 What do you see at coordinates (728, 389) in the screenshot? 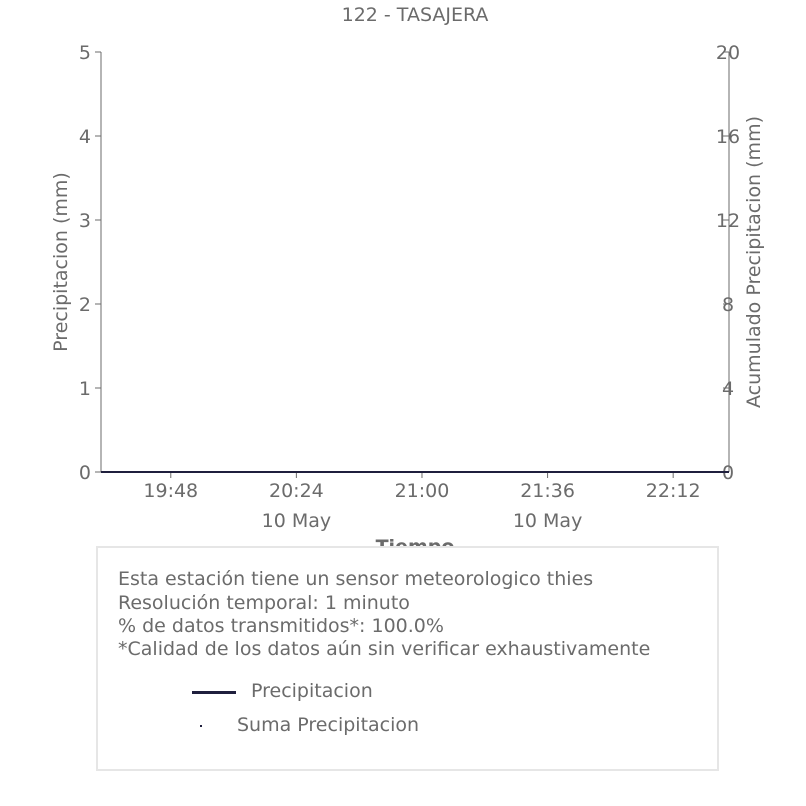
I see `y2-tick-label: 4` at bounding box center [728, 389].